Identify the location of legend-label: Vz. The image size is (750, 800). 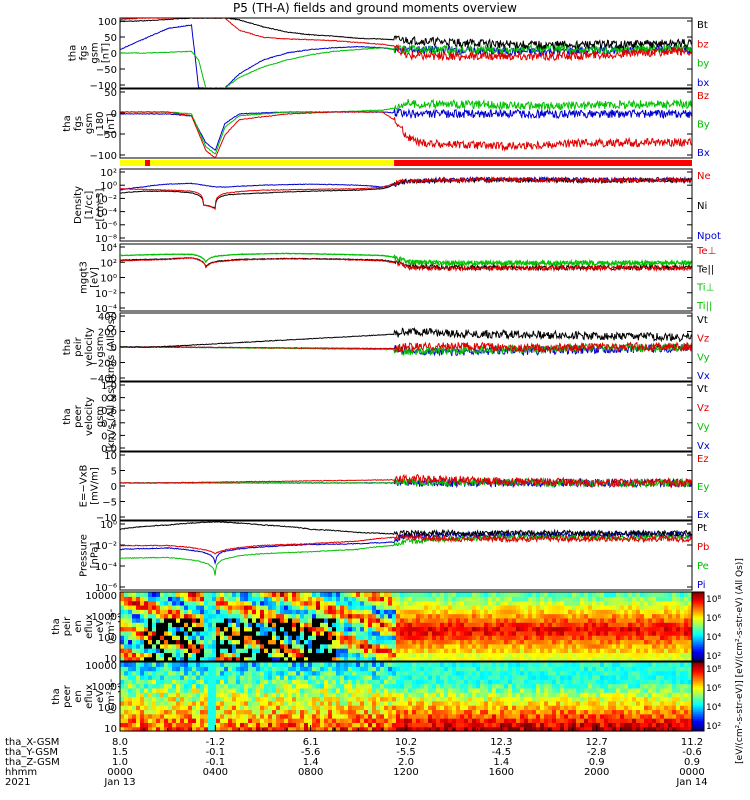
(703, 408).